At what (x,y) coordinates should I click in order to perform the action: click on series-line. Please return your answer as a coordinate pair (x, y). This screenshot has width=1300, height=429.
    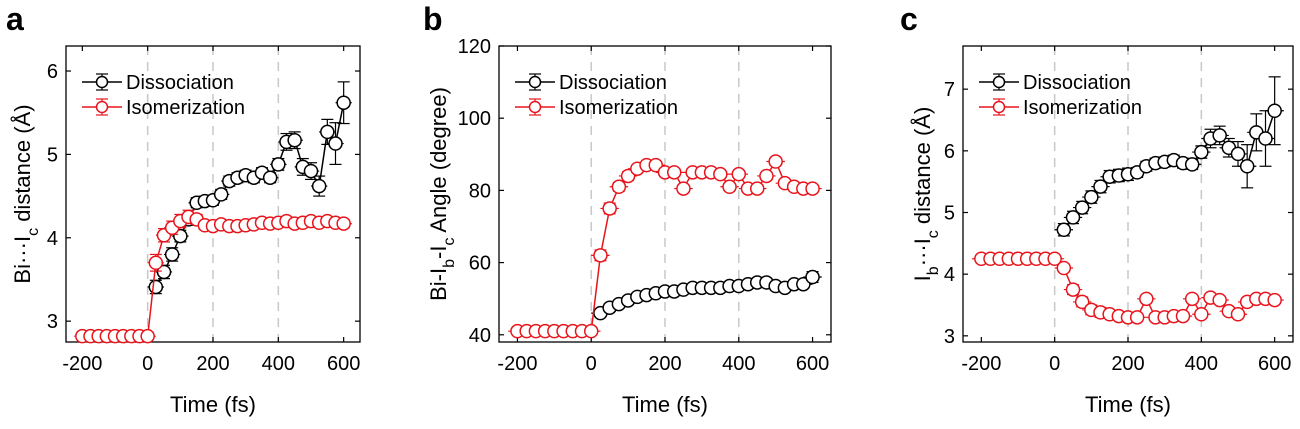
    Looking at the image, I should click on (250, 195).